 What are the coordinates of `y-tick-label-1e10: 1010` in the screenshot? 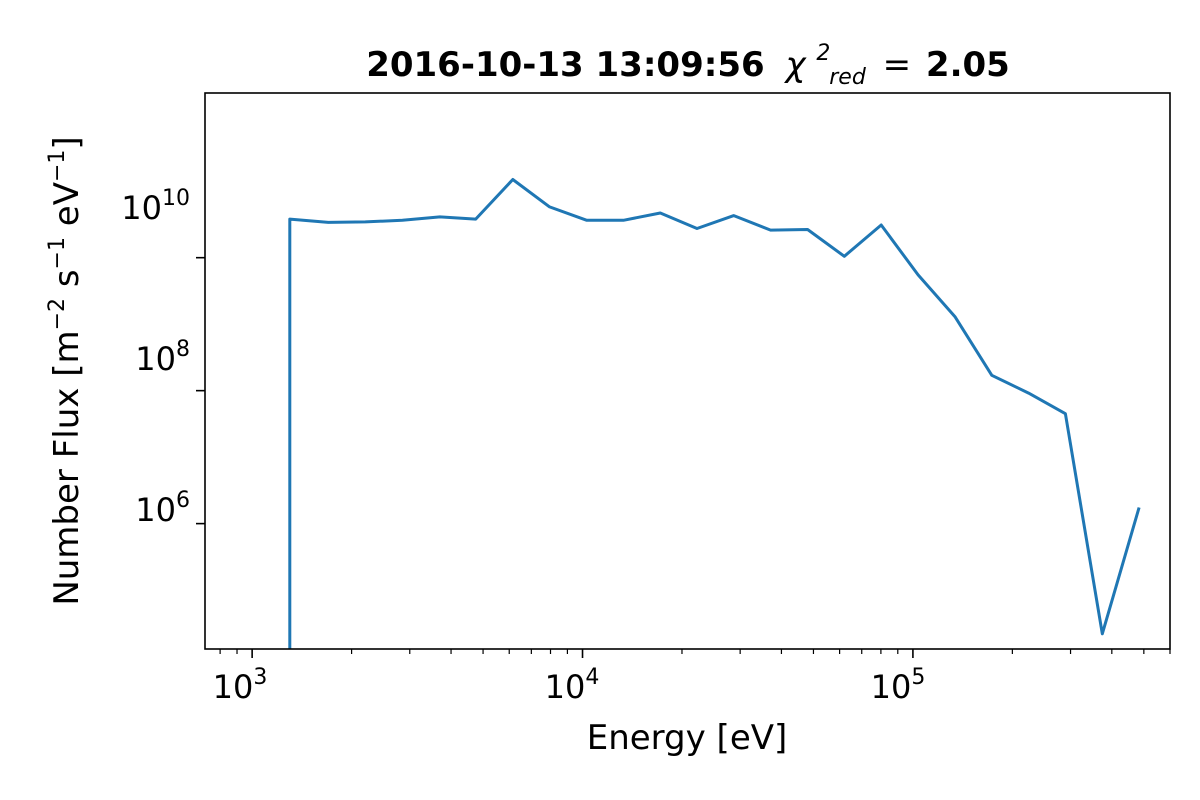 It's located at (155, 206).